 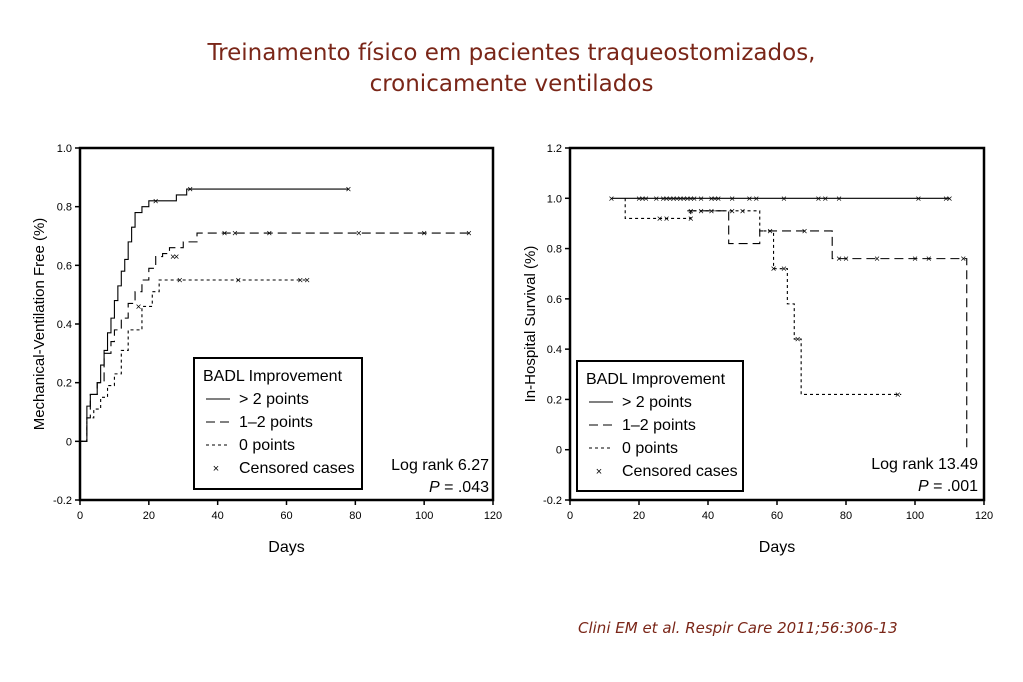 I want to click on y-tick-label: 0.4, so click(x=64, y=325).